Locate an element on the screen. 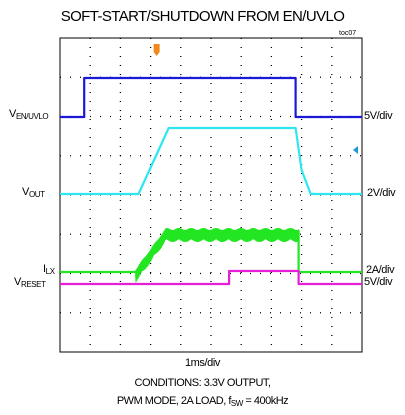  figure-id: toc07 is located at coordinates (348, 33).